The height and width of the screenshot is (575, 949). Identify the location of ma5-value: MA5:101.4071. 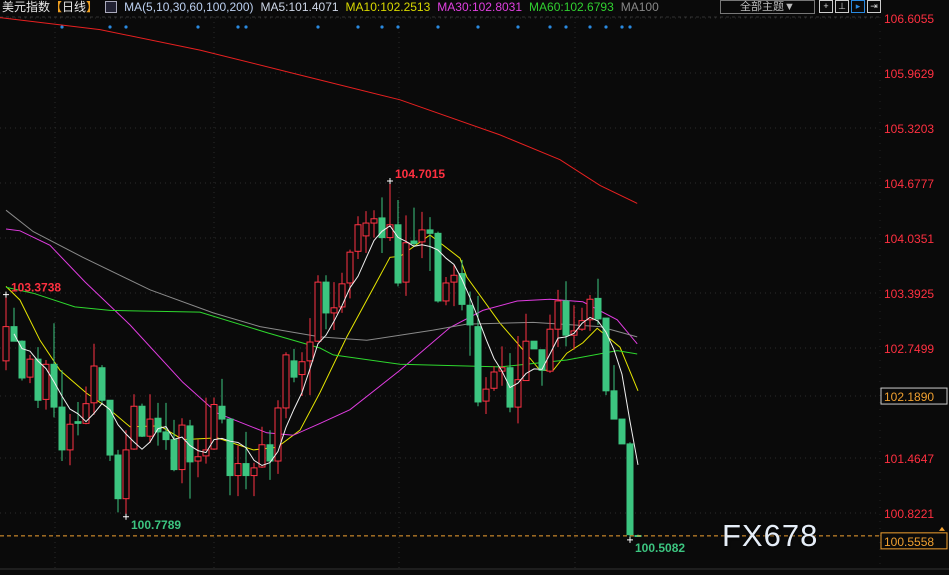
(299, 7).